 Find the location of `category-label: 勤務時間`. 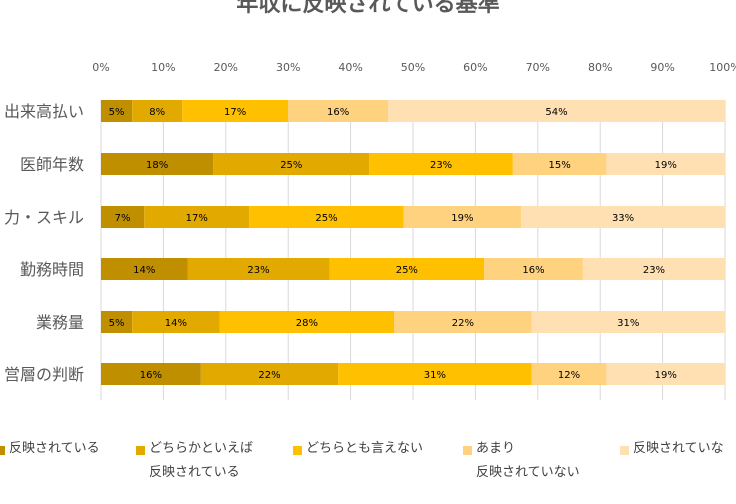

category-label: 勤務時間 is located at coordinates (52, 269).